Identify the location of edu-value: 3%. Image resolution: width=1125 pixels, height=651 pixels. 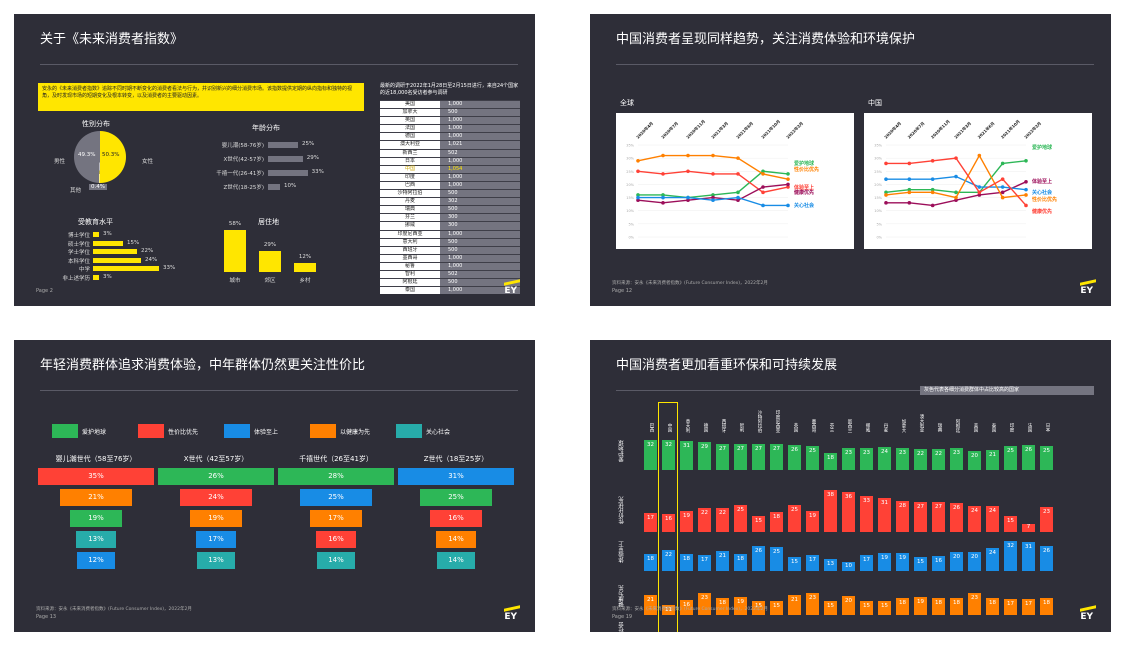
(107, 276).